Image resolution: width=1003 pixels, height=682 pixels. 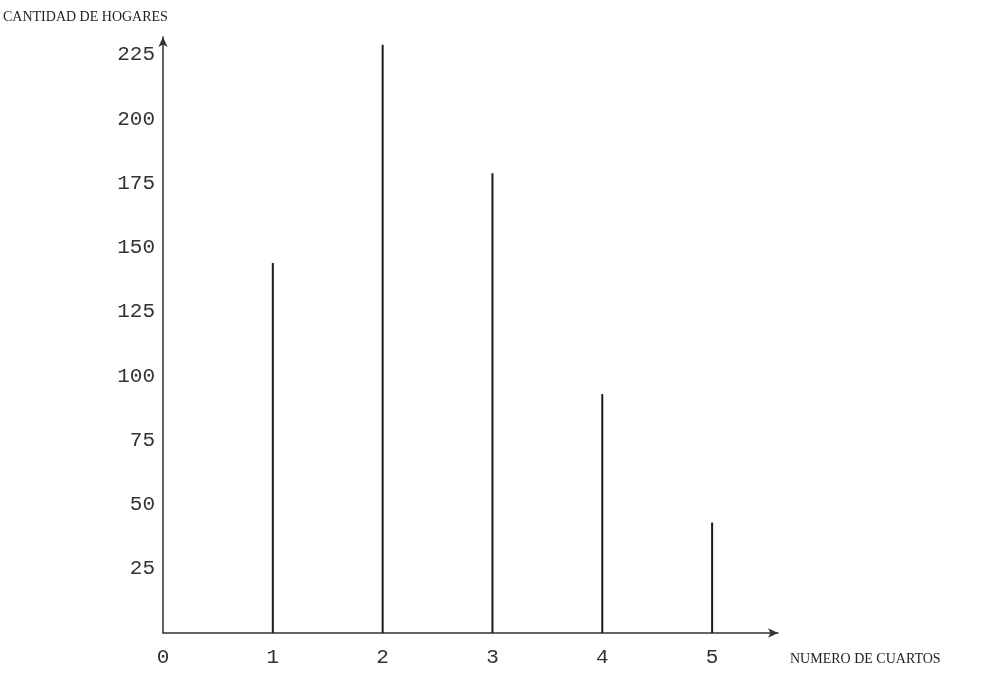 I want to click on y-axis-title: CANTIDAD DE HOGARES, so click(x=85, y=16).